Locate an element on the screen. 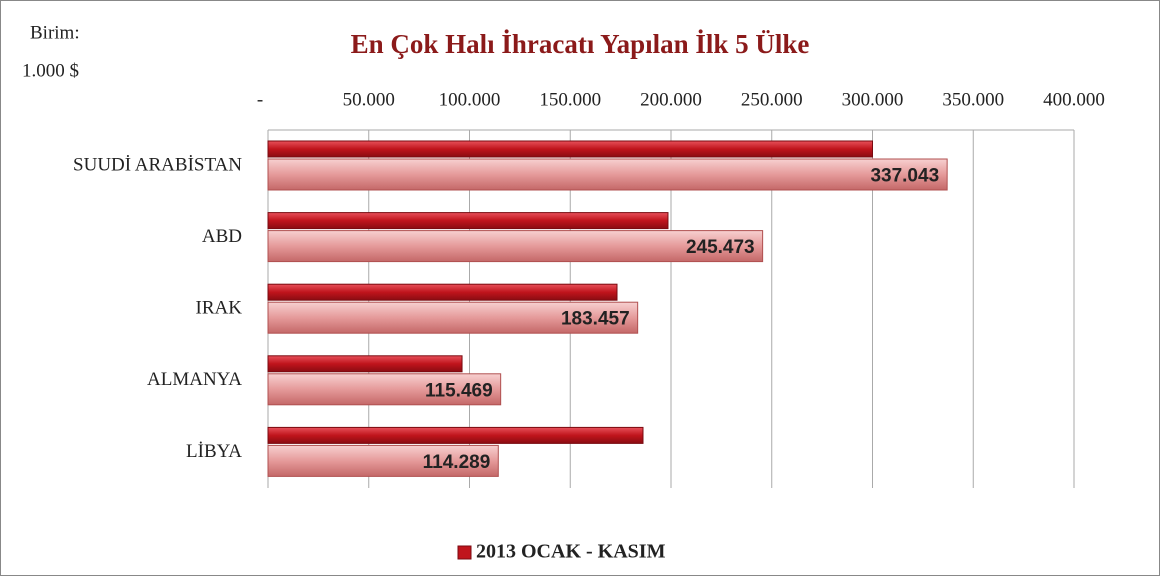  unit-label: 1.000 $ is located at coordinates (50, 70).